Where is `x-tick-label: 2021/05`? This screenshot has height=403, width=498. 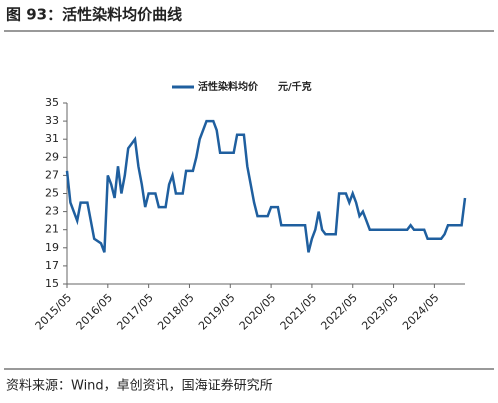
x-tick-label: 2021/05 is located at coordinates (299, 312).